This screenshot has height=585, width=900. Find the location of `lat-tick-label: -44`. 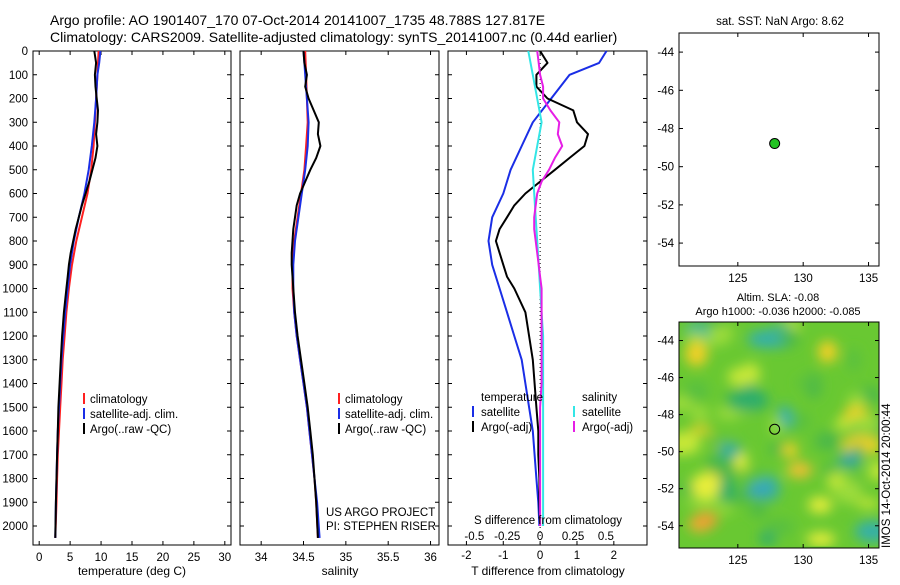

lat-tick-label: -44 is located at coordinates (665, 342).